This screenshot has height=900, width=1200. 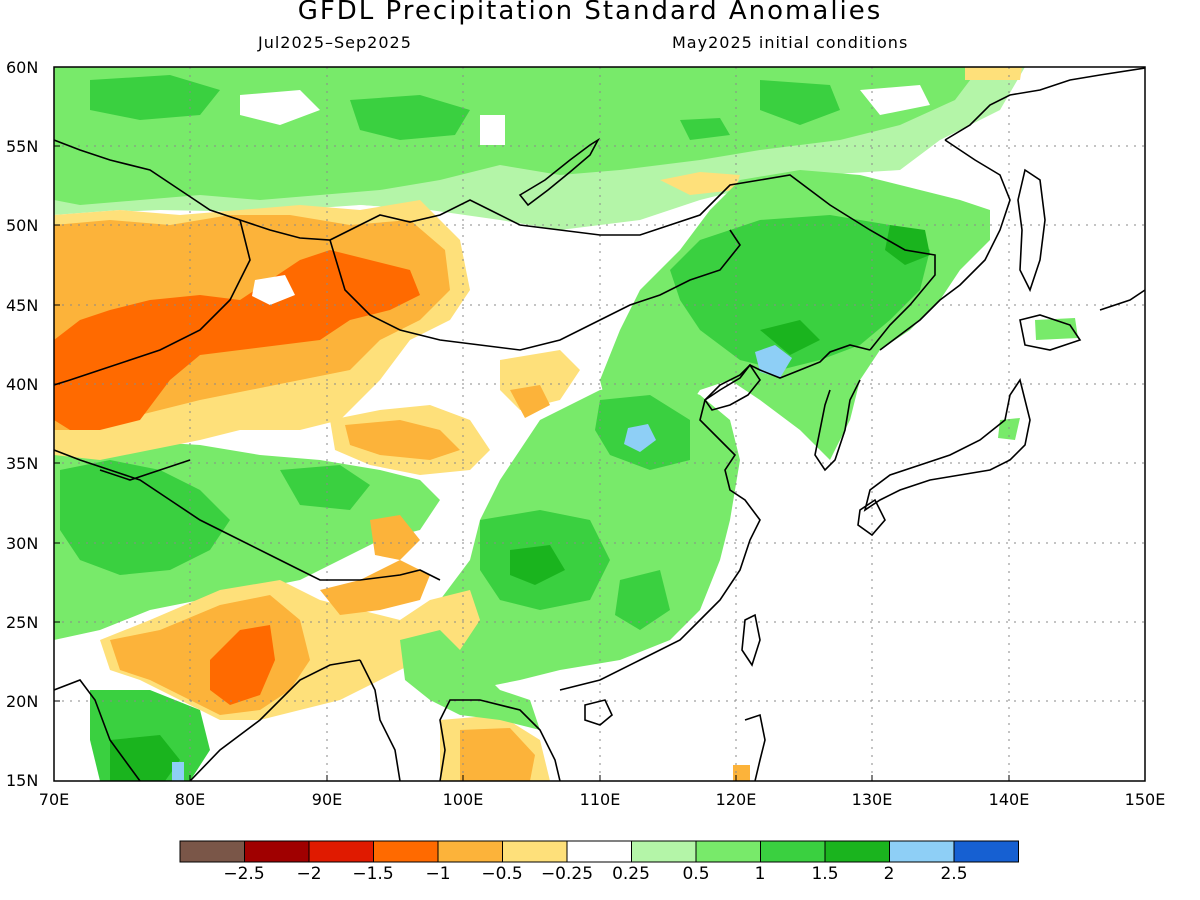 I want to click on initial-conditions: May2025 initial conditions, so click(x=790, y=42).